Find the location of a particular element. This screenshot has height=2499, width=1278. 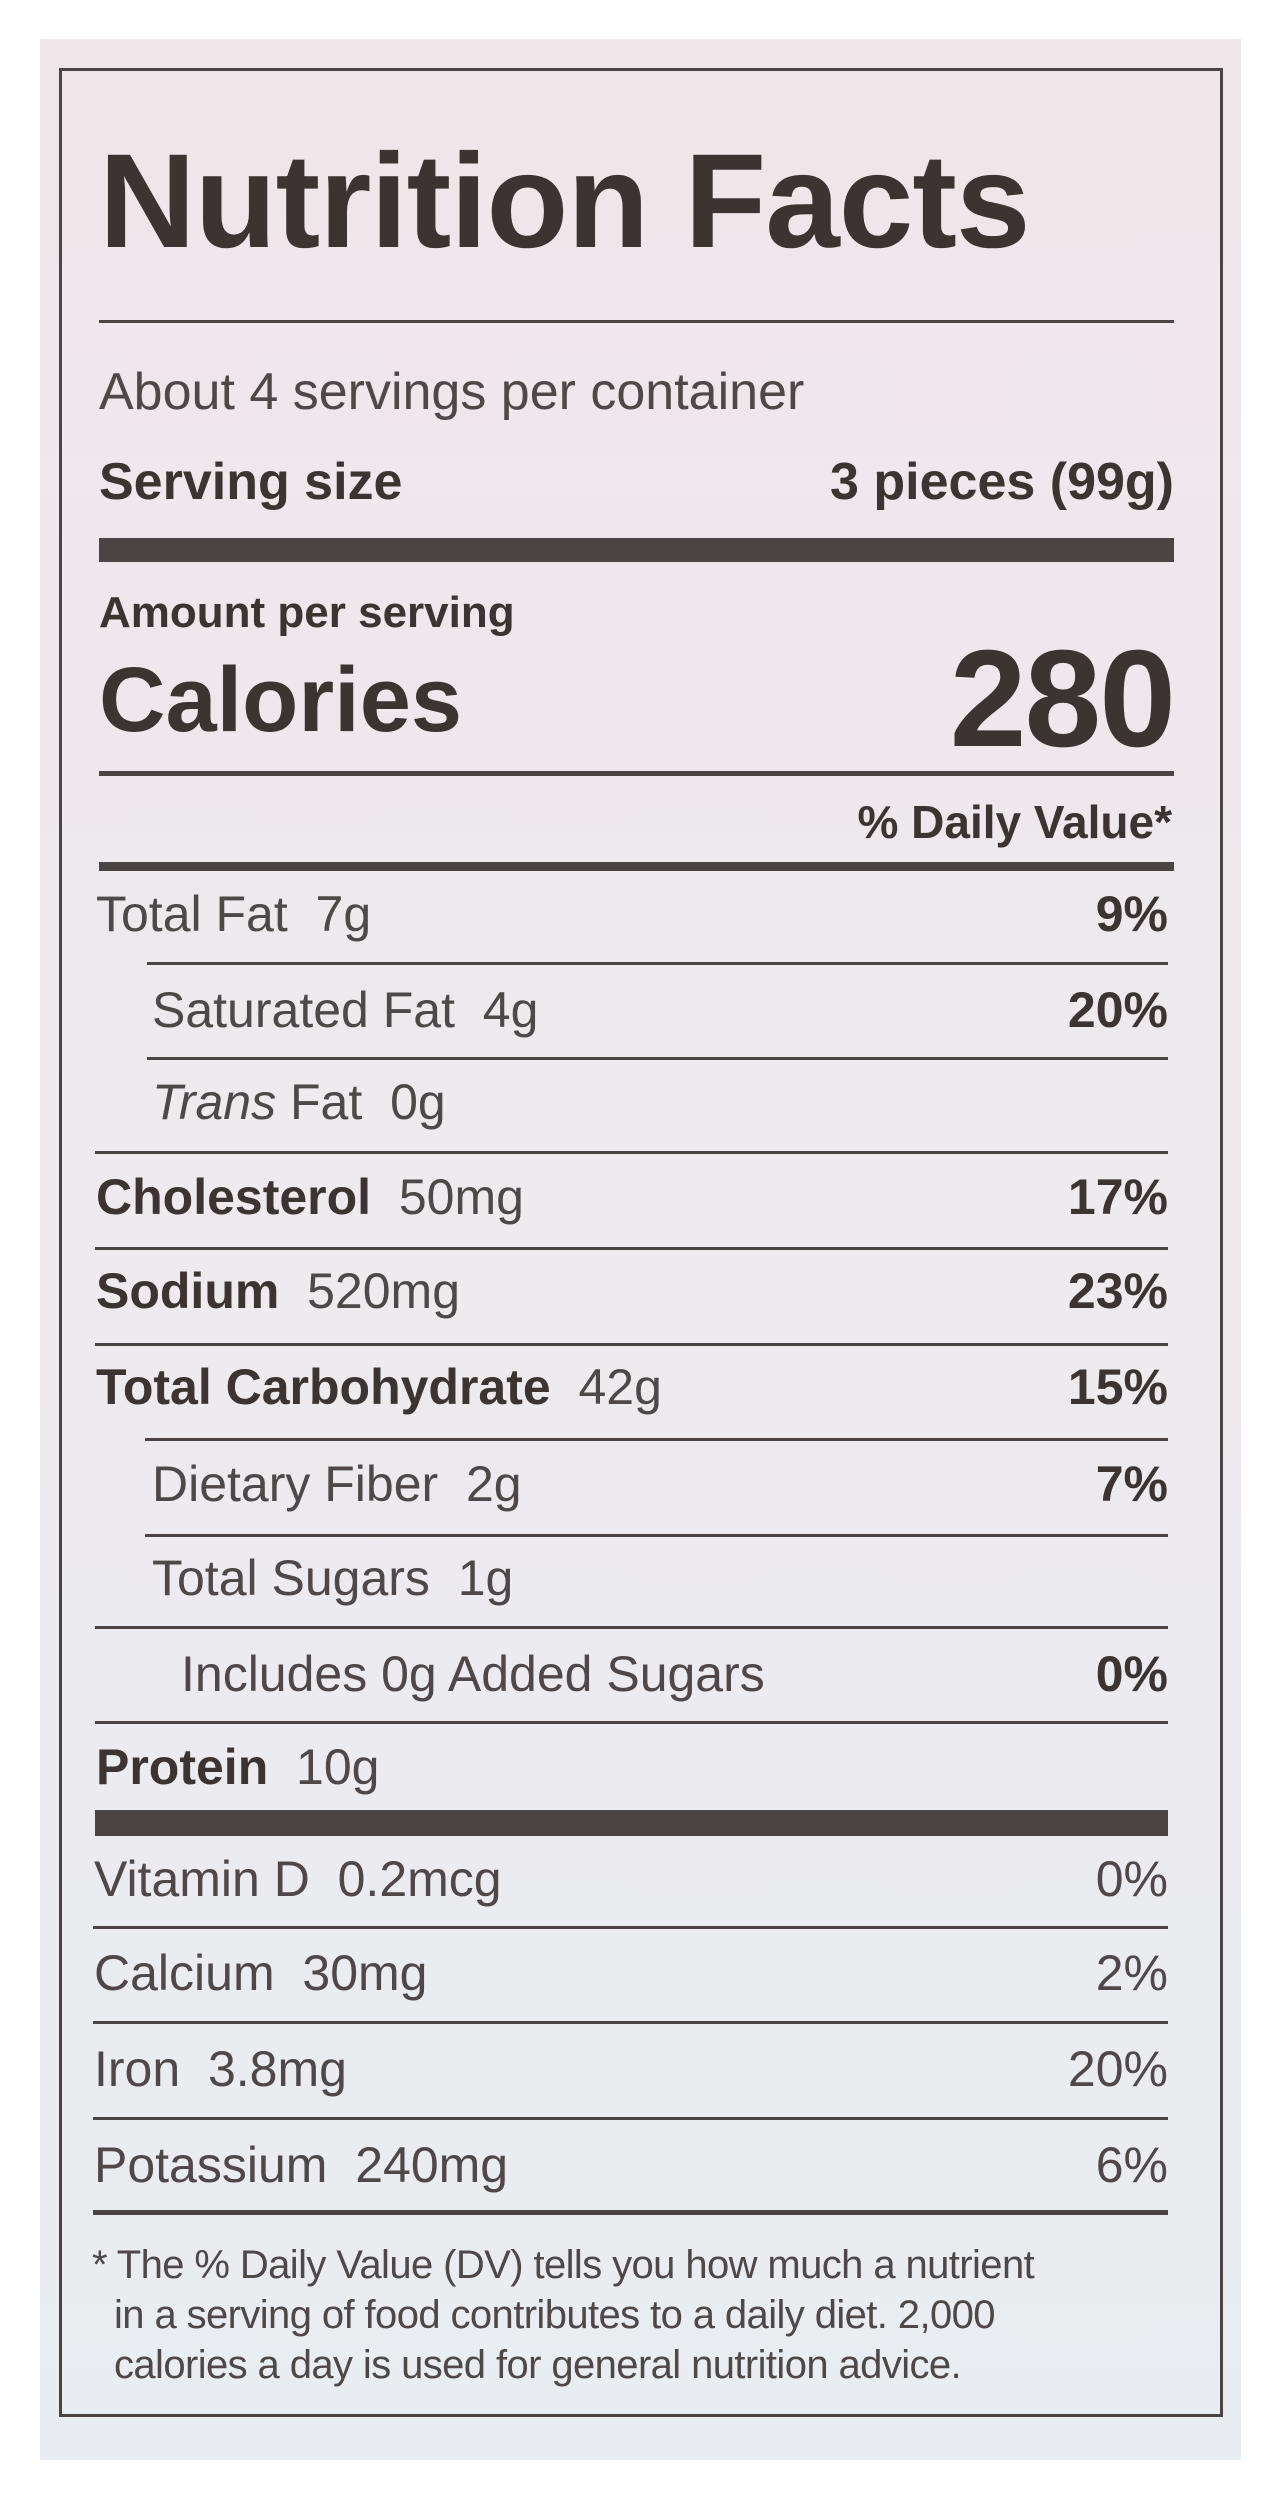

nutrient-name: Total Carbohydrate is located at coordinates (323, 1387).